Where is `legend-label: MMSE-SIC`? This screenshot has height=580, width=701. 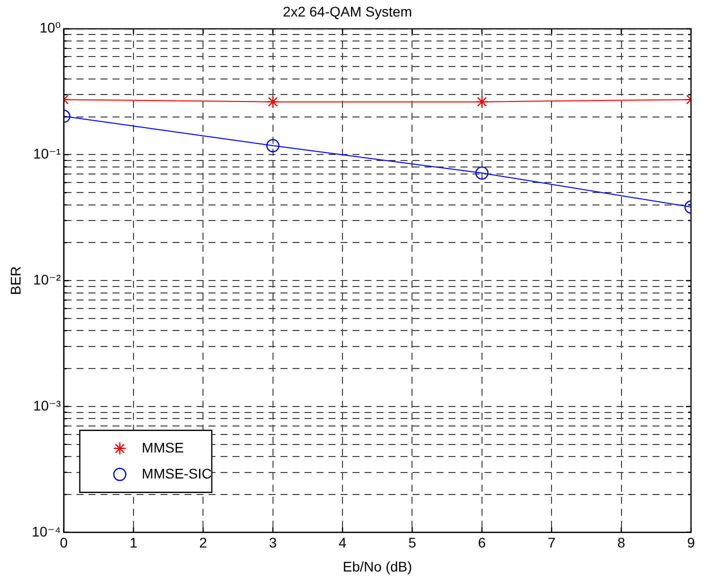 legend-label: MMSE-SIC is located at coordinates (177, 473).